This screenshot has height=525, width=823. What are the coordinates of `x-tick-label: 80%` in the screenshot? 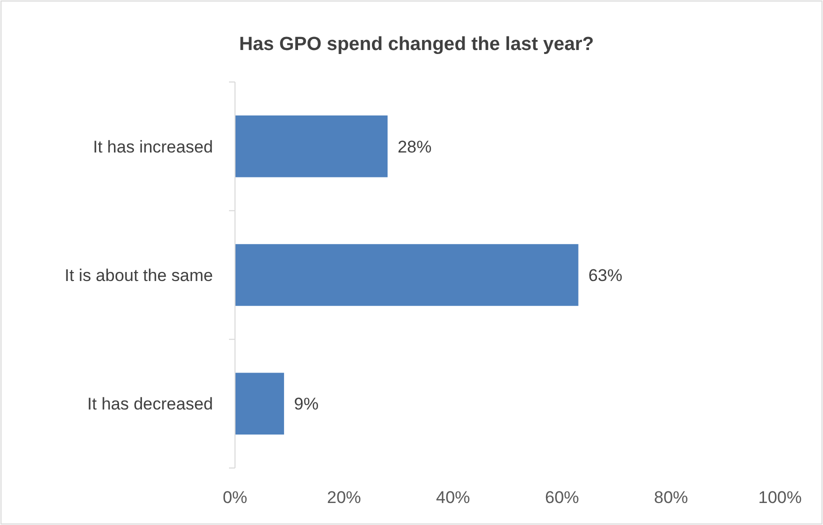 It's located at (671, 497).